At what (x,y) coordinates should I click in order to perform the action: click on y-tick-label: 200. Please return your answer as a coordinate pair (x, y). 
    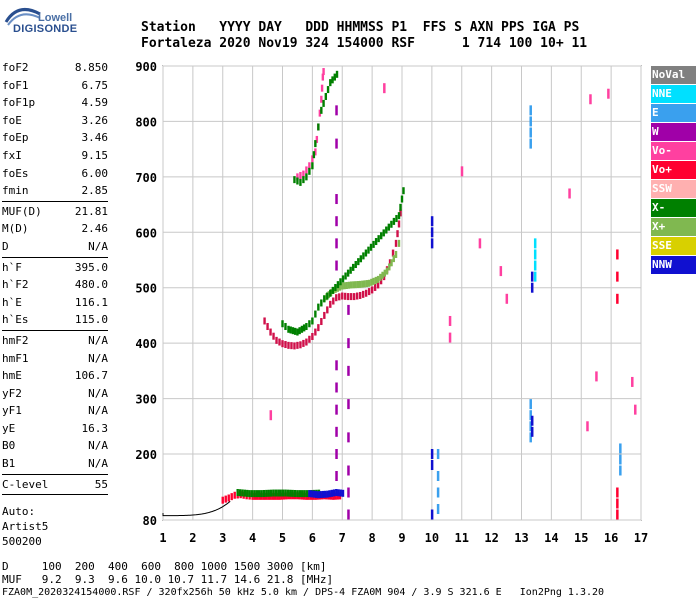
    Looking at the image, I should click on (146, 455).